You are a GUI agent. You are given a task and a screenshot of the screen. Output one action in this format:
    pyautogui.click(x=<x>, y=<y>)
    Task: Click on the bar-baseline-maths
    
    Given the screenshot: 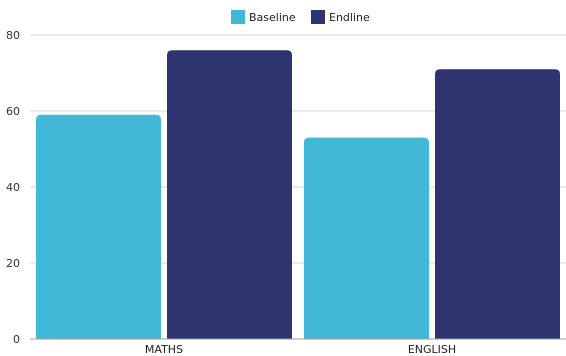 What is the action you would take?
    pyautogui.click(x=98, y=226)
    